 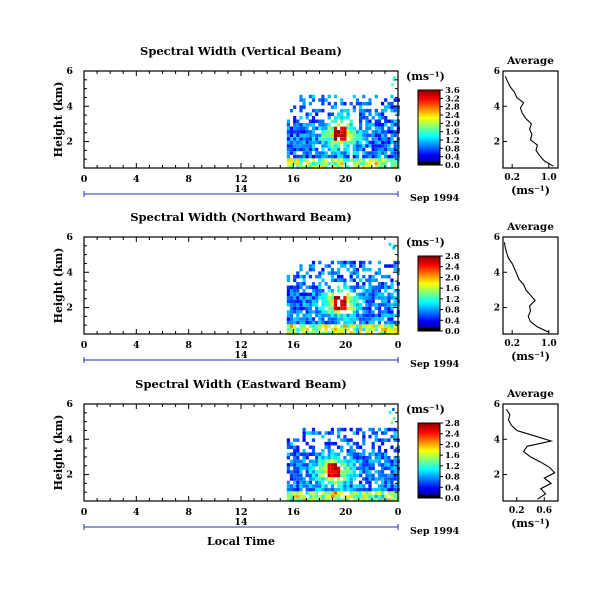 What do you see at coordinates (497, 143) in the screenshot?
I see `average-y-tick-label: 2` at bounding box center [497, 143].